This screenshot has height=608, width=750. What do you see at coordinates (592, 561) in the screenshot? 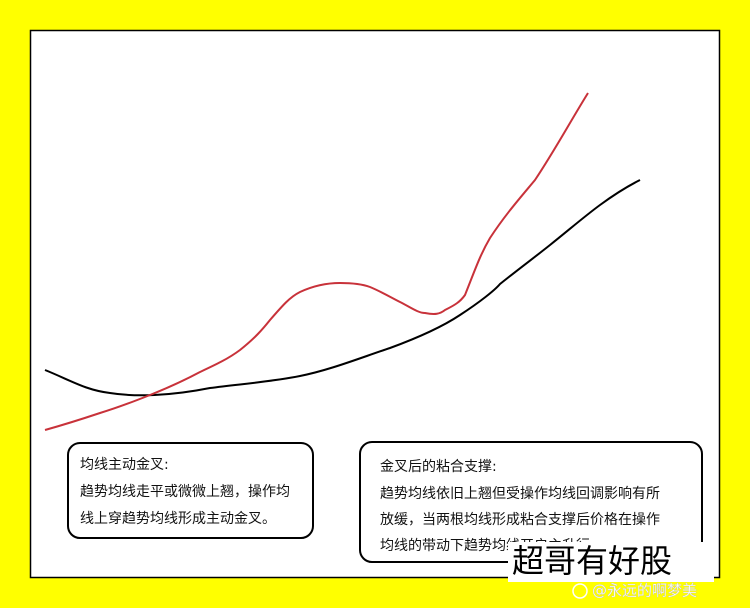
I see `watermark-title: 超哥有好股` at bounding box center [592, 561].